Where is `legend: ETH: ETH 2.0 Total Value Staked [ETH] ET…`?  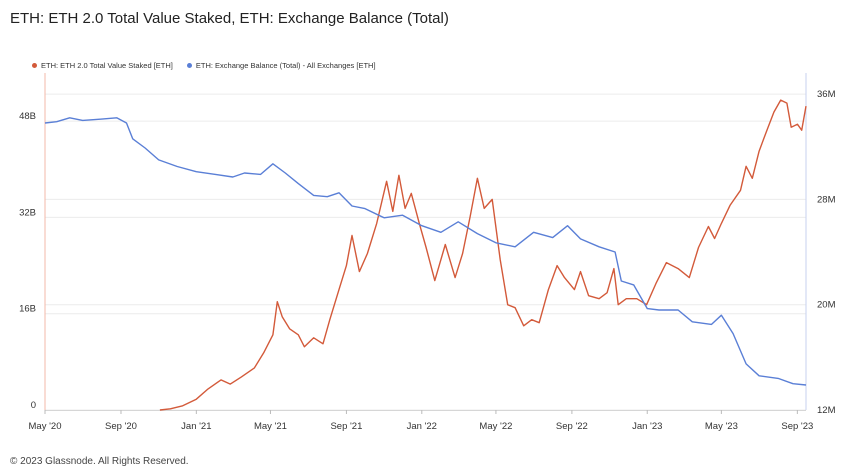 legend: ETH: ETH 2.0 Total Value Staked [ETH] ET… is located at coordinates (204, 65).